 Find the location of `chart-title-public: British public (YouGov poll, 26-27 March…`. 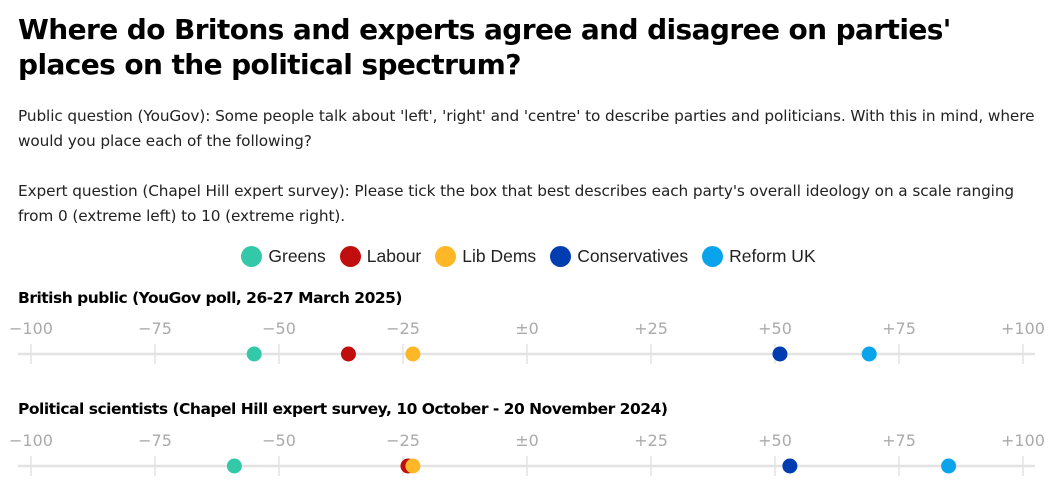

chart-title-public: British public (YouGov poll, 26-27 March… is located at coordinates (210, 298).